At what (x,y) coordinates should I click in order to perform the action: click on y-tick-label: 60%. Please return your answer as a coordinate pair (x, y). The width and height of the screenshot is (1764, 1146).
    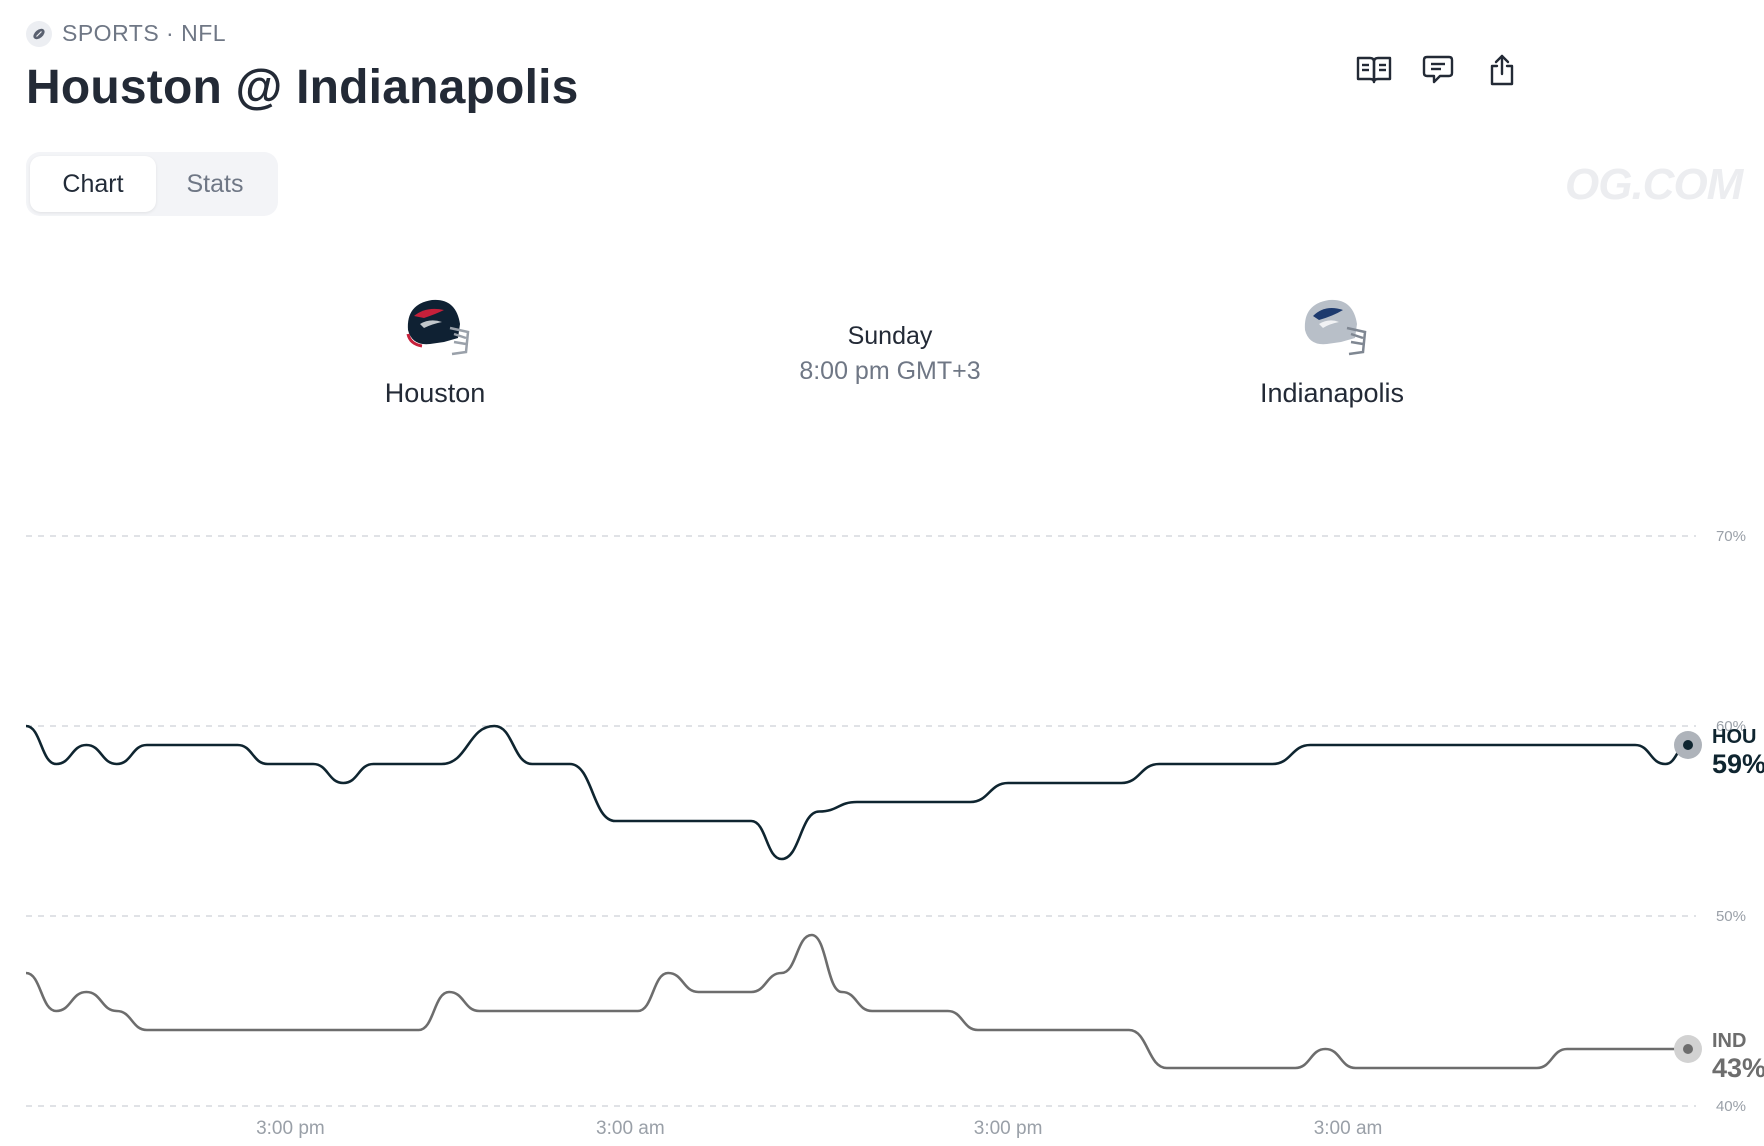
    Looking at the image, I should click on (1731, 726).